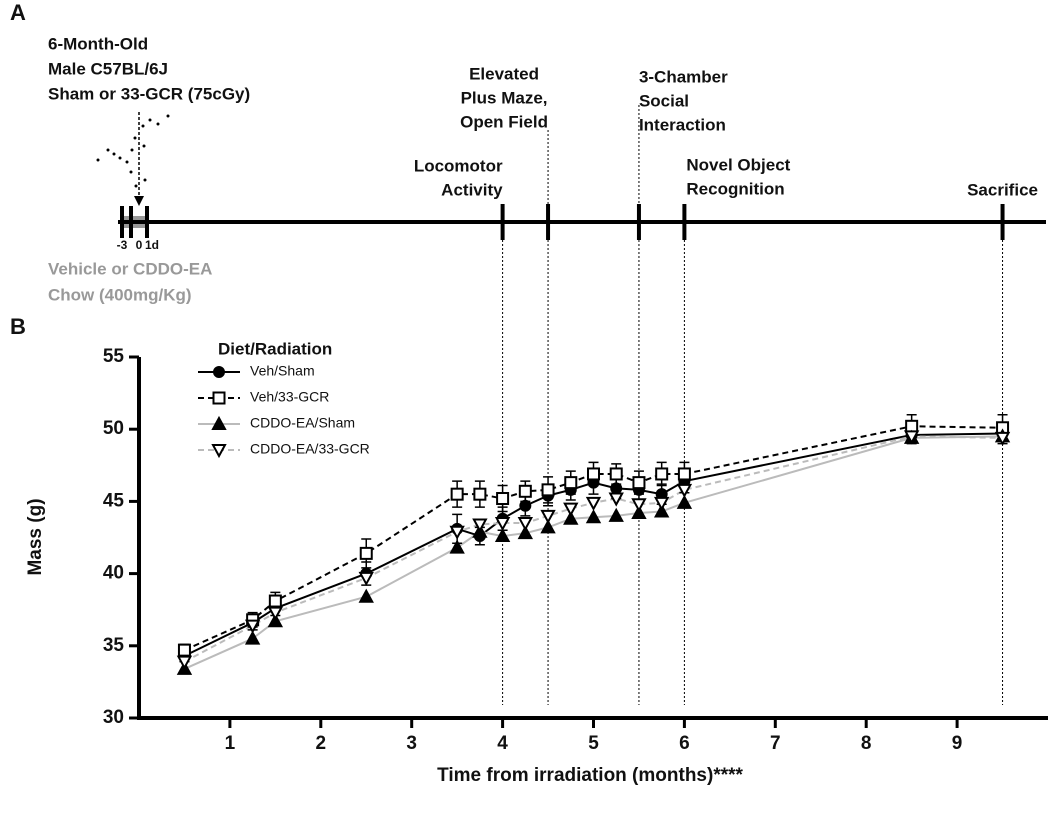 The width and height of the screenshot is (1050, 816). Describe the element at coordinates (664, 100) in the screenshot. I see `event-label: Social` at that location.